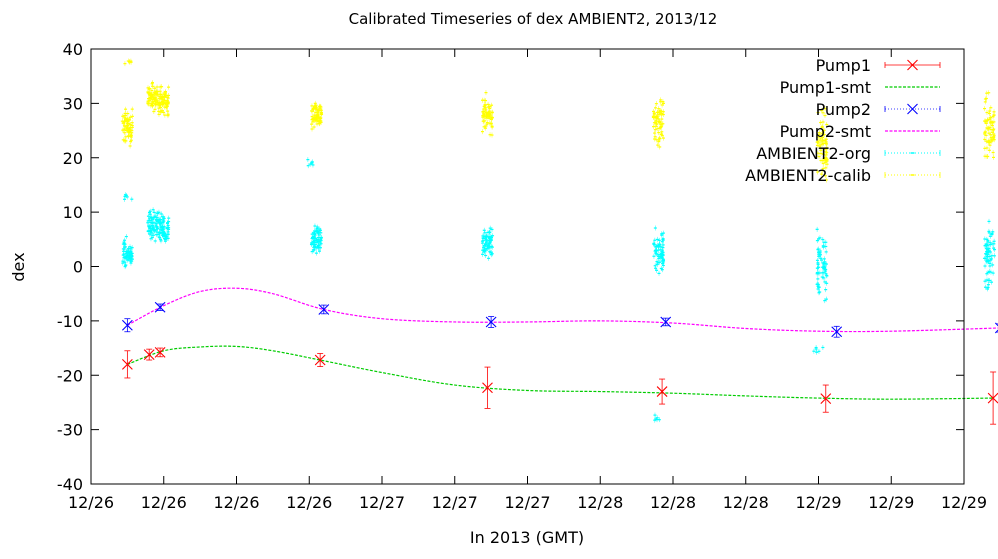 This screenshot has width=998, height=559. What do you see at coordinates (70, 321) in the screenshot?
I see `y-tick-label: -10` at bounding box center [70, 321].